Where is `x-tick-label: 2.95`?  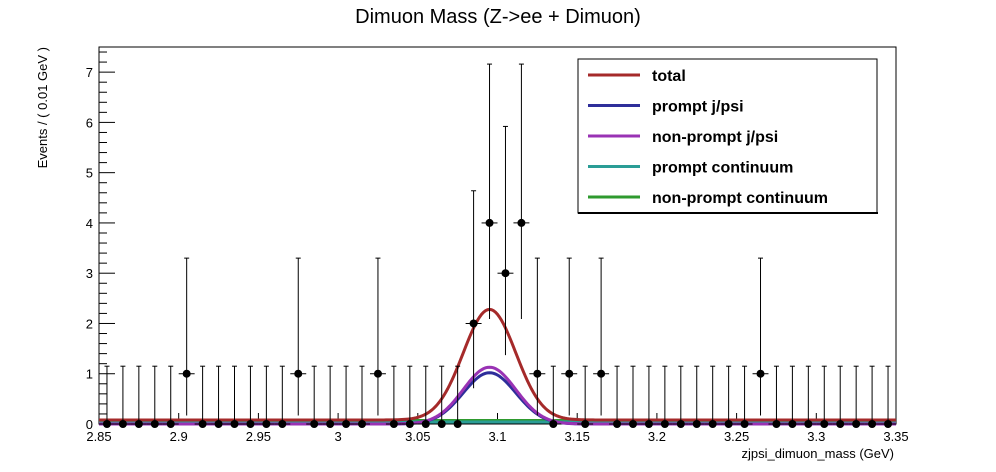
x-tick-label: 2.95 is located at coordinates (258, 436).